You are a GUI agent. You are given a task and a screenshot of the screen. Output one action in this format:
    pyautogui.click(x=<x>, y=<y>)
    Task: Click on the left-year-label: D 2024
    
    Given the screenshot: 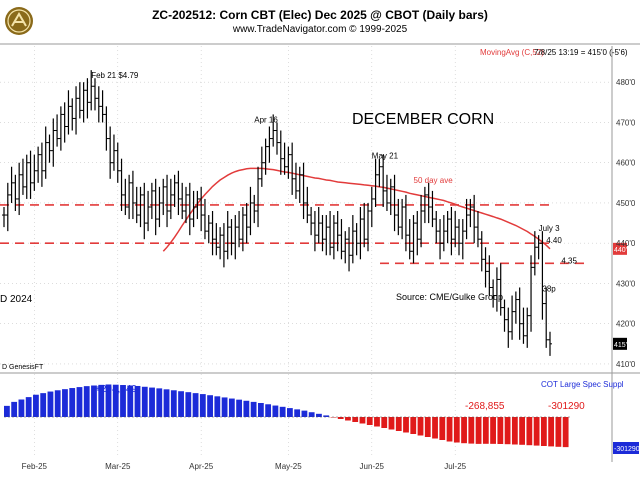 What is the action you would take?
    pyautogui.click(x=16, y=299)
    